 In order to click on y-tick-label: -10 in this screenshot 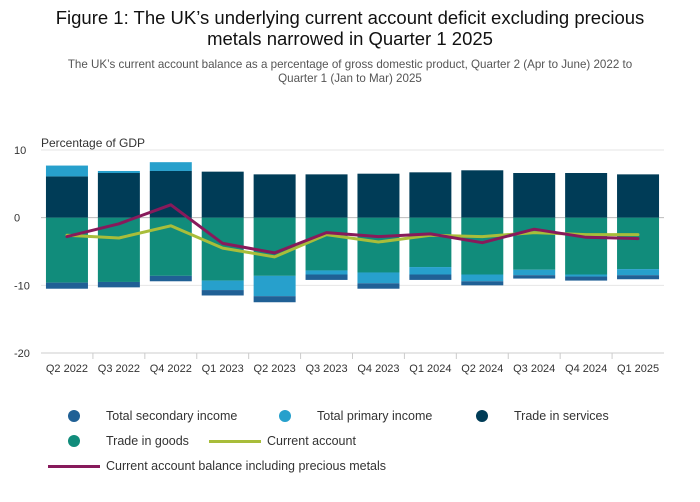, I will do `click(22, 286)`.